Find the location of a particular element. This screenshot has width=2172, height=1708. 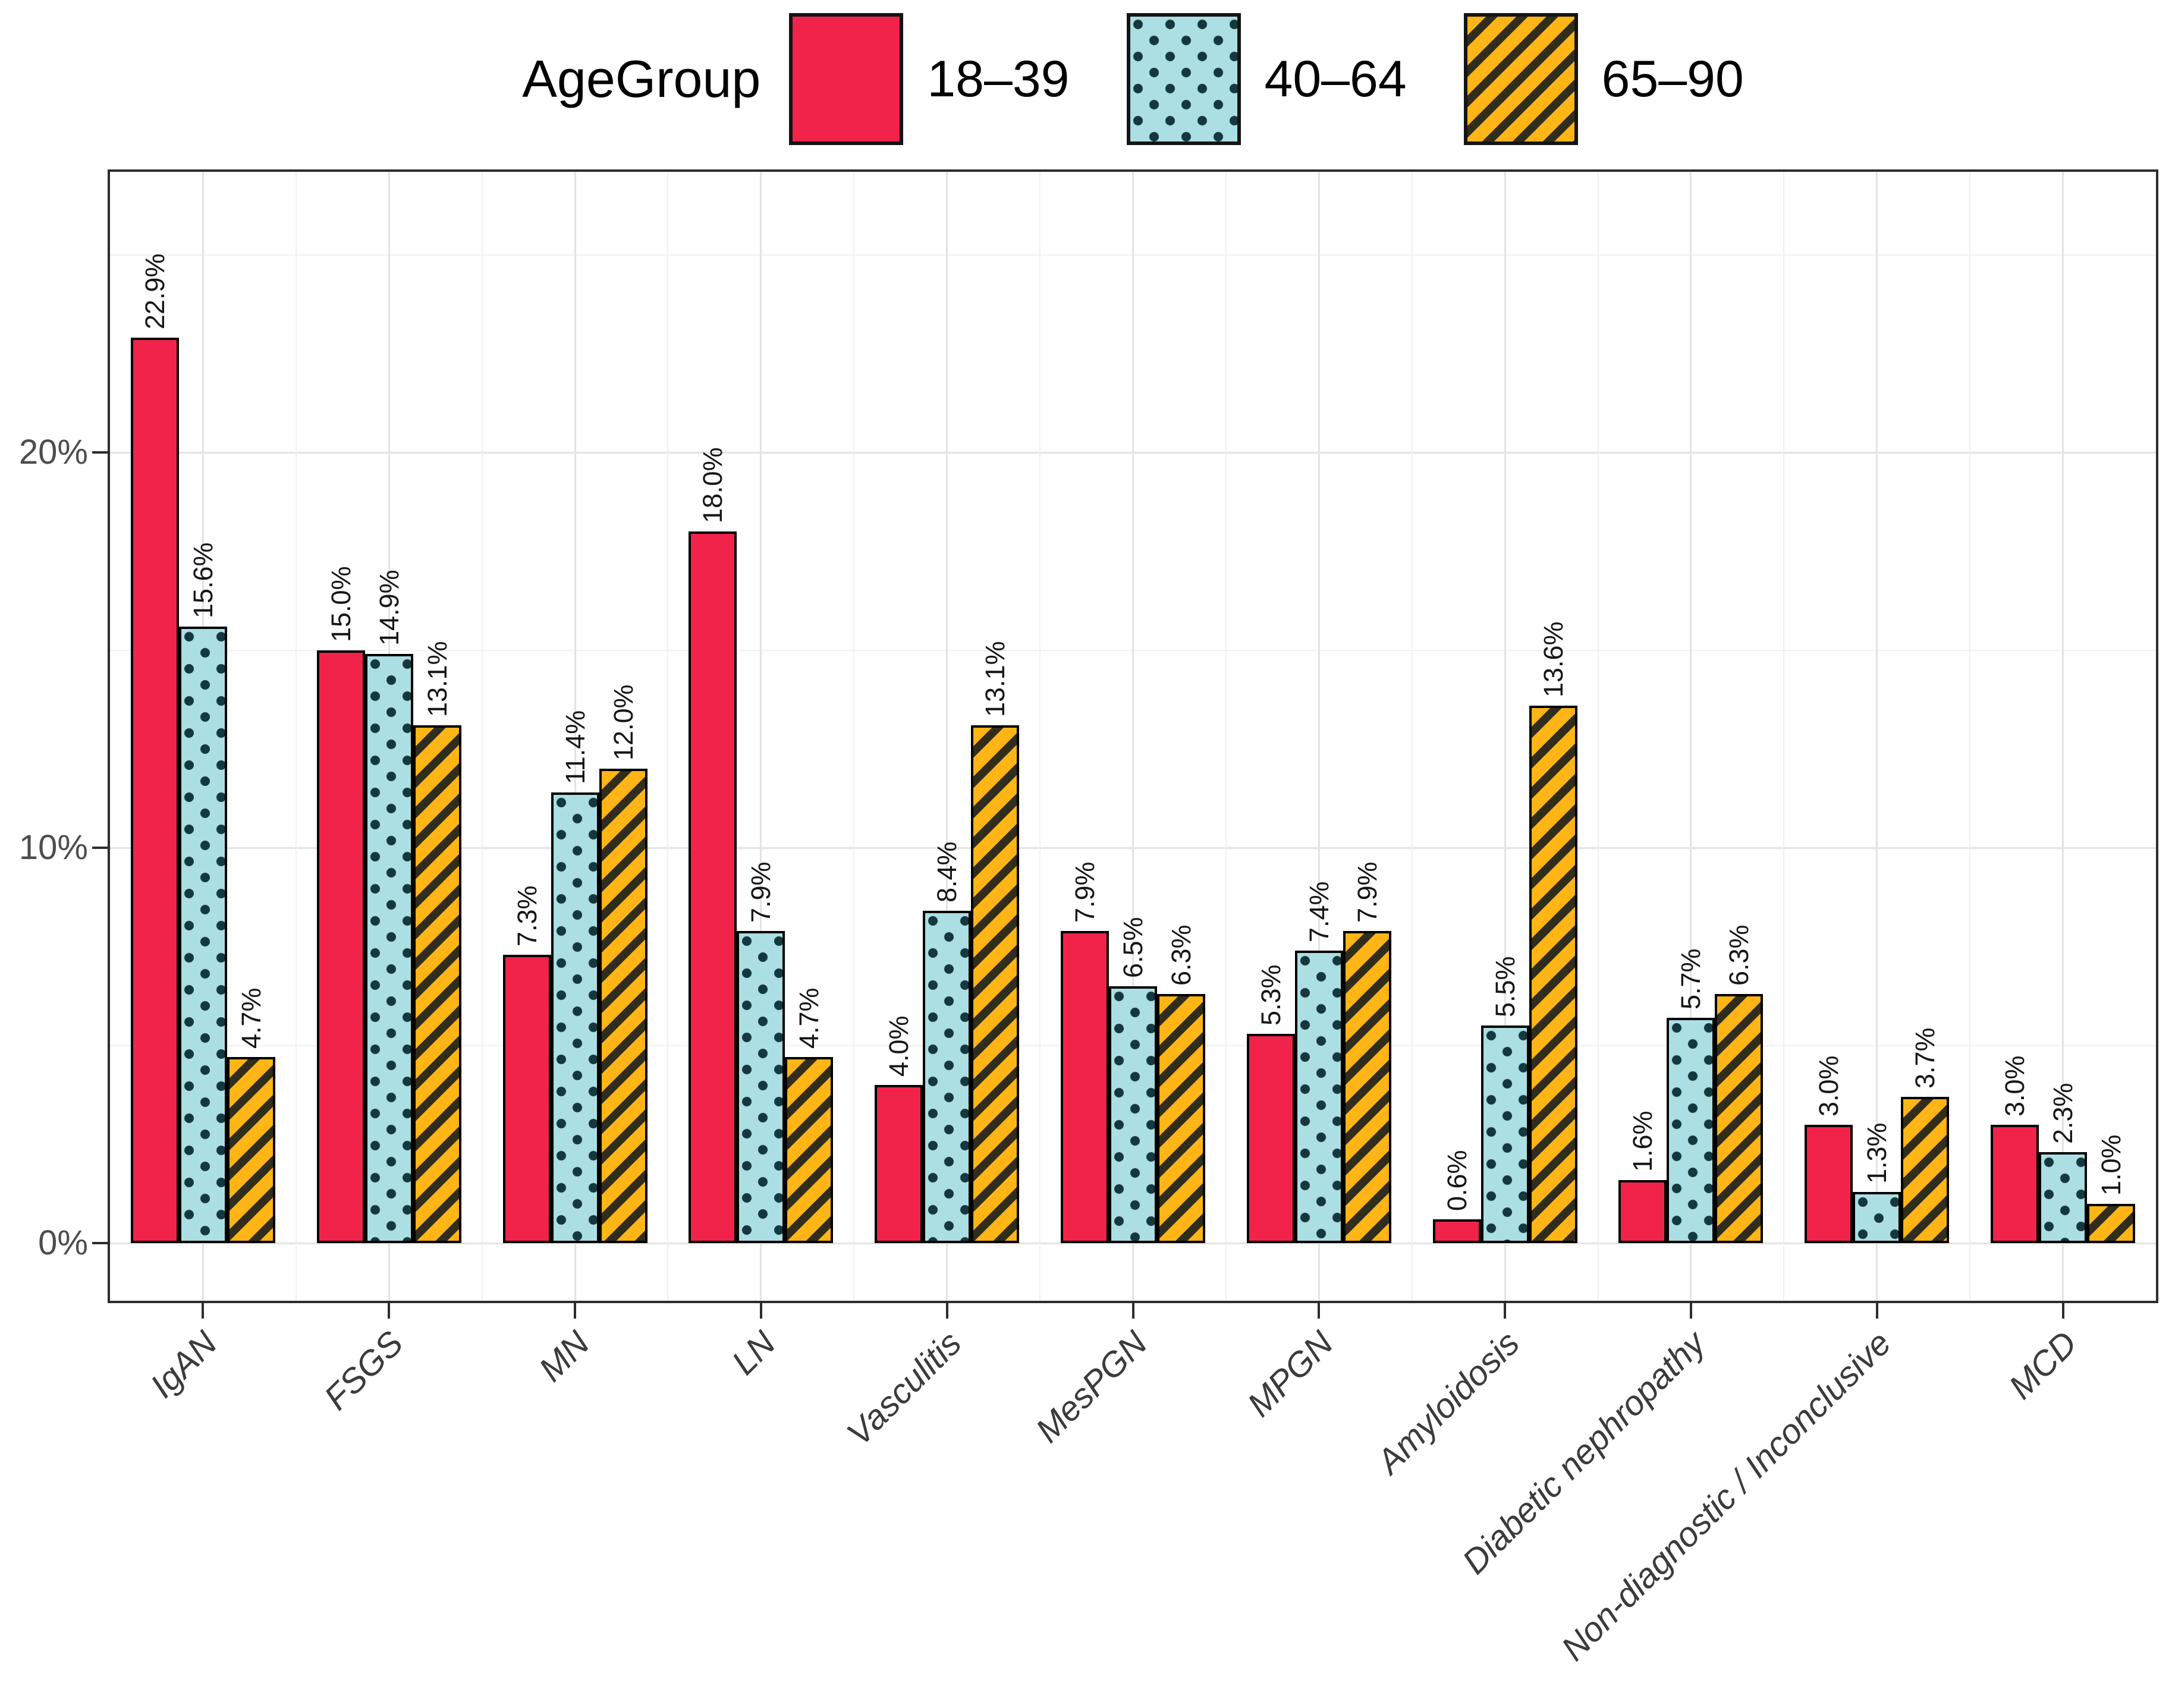

legend-label: 18–39 is located at coordinates (998, 79).